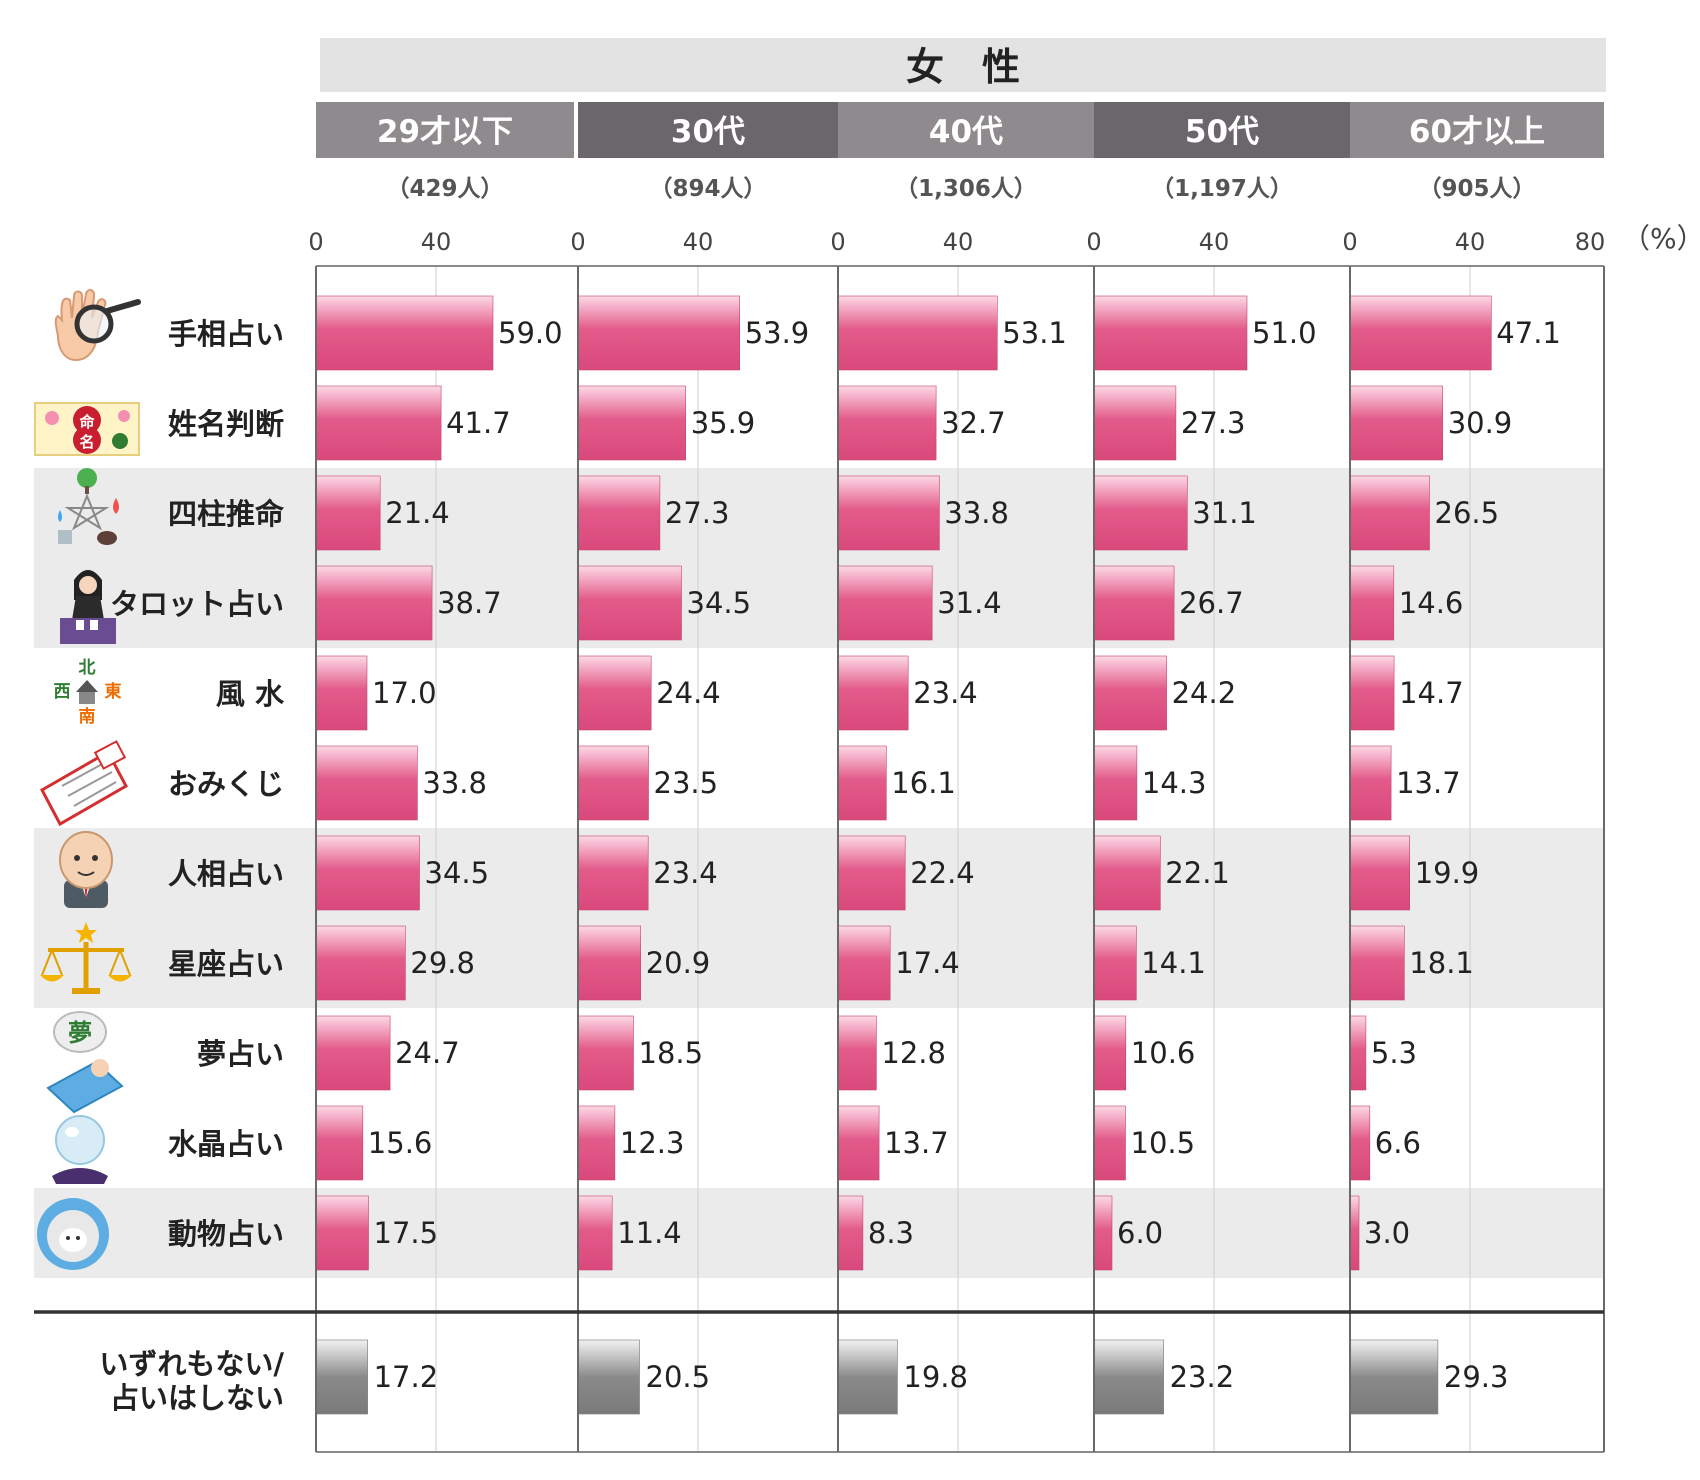  Describe the element at coordinates (88, 607) in the screenshot. I see `tarot-reader-icon` at that location.